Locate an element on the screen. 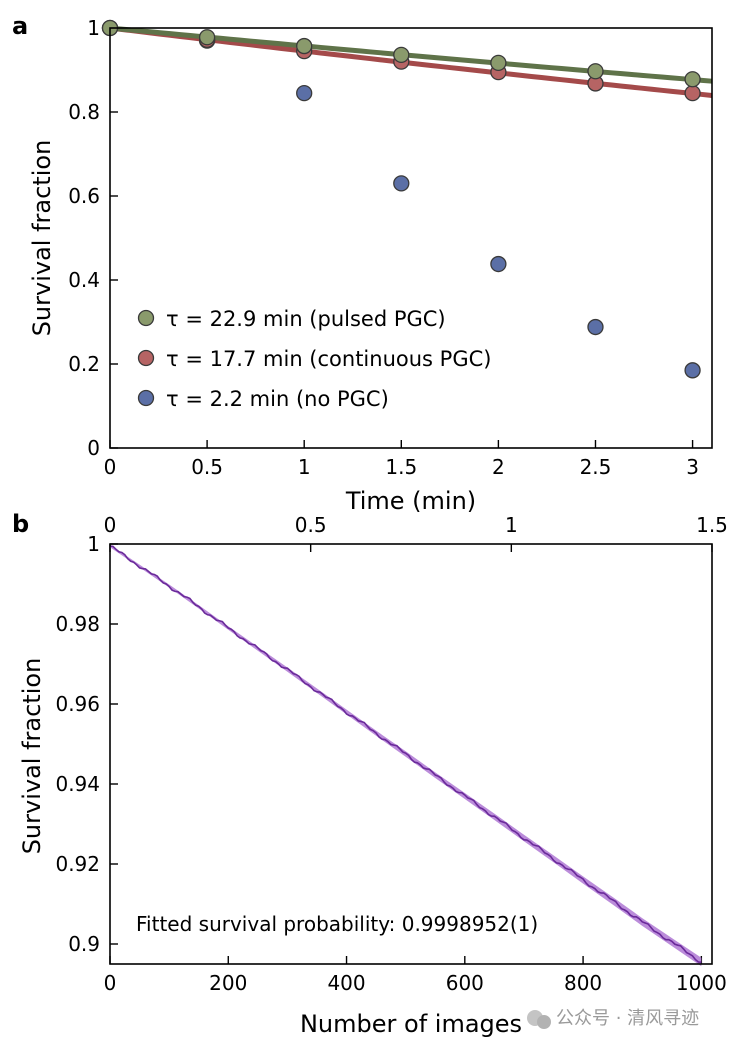 This screenshot has width=746, height=1048. panel-a-ytick-label: 0.4 is located at coordinates (84, 280).